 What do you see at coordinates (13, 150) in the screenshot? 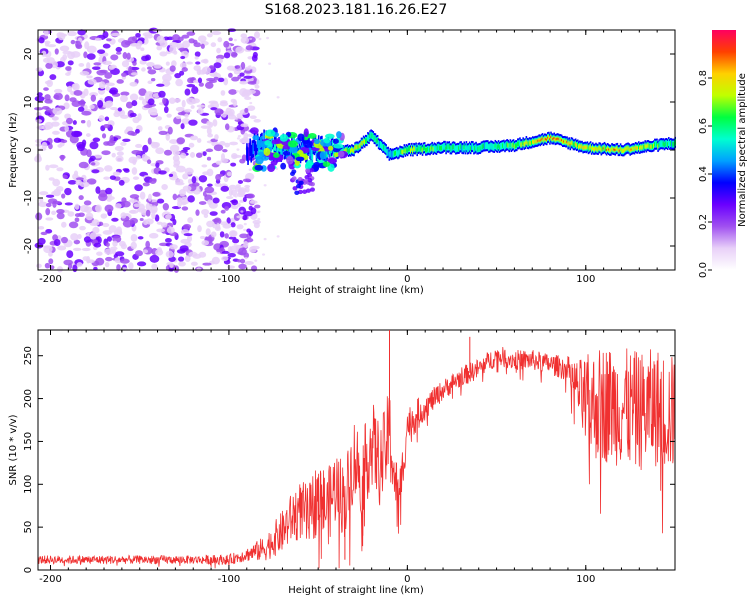
I see `spectrogram-y-label: Frequency (Hz)` at bounding box center [13, 150].